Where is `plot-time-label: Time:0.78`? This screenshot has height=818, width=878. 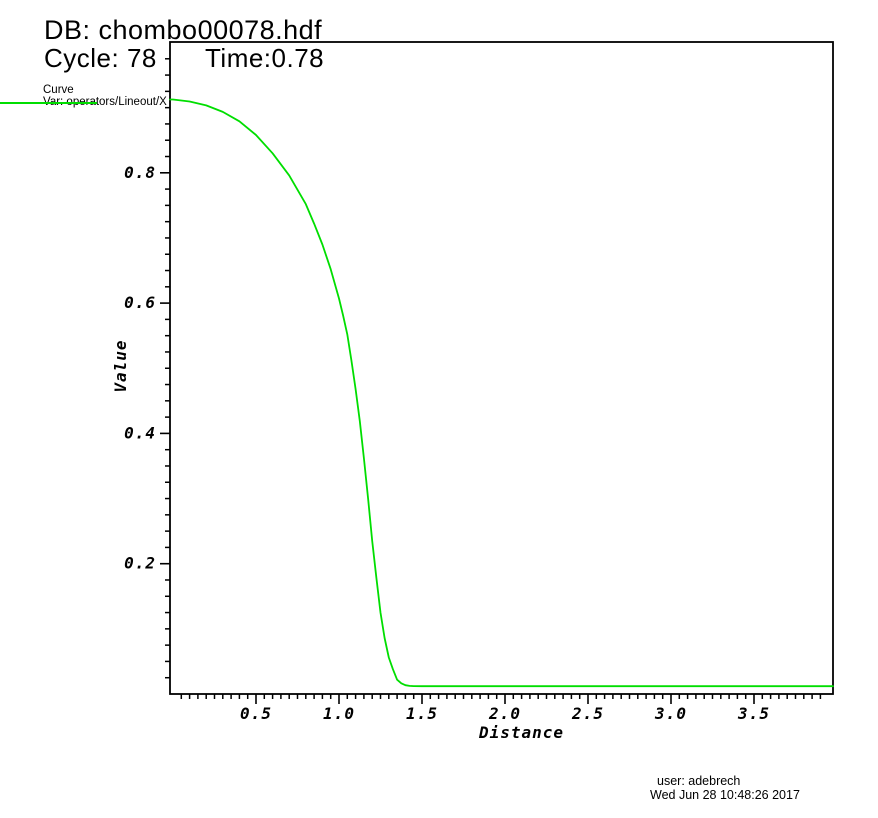 plot-time-label: Time:0.78 is located at coordinates (265, 58).